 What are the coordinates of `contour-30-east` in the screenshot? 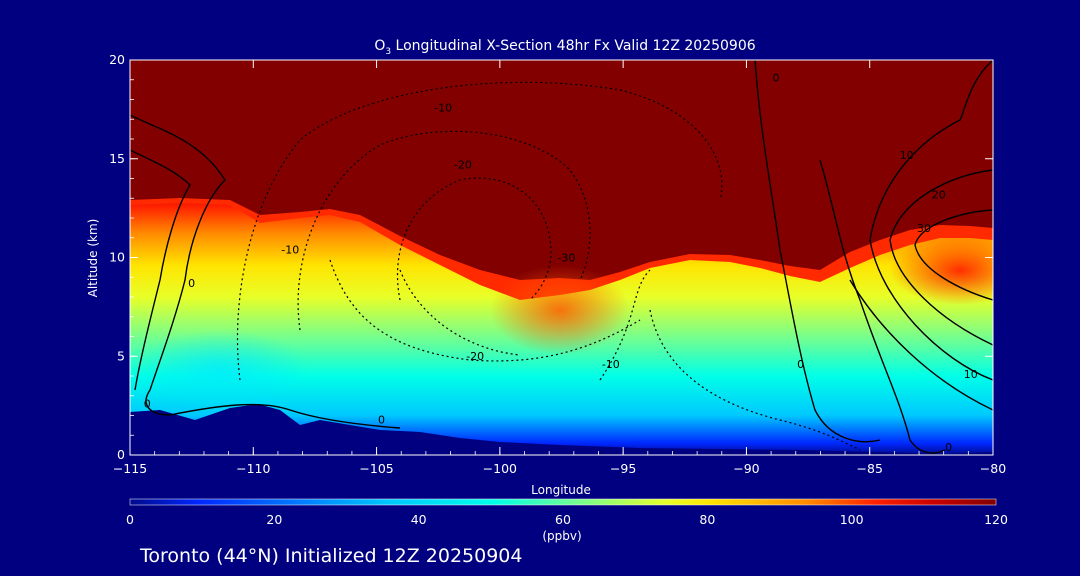 It's located at (953, 255).